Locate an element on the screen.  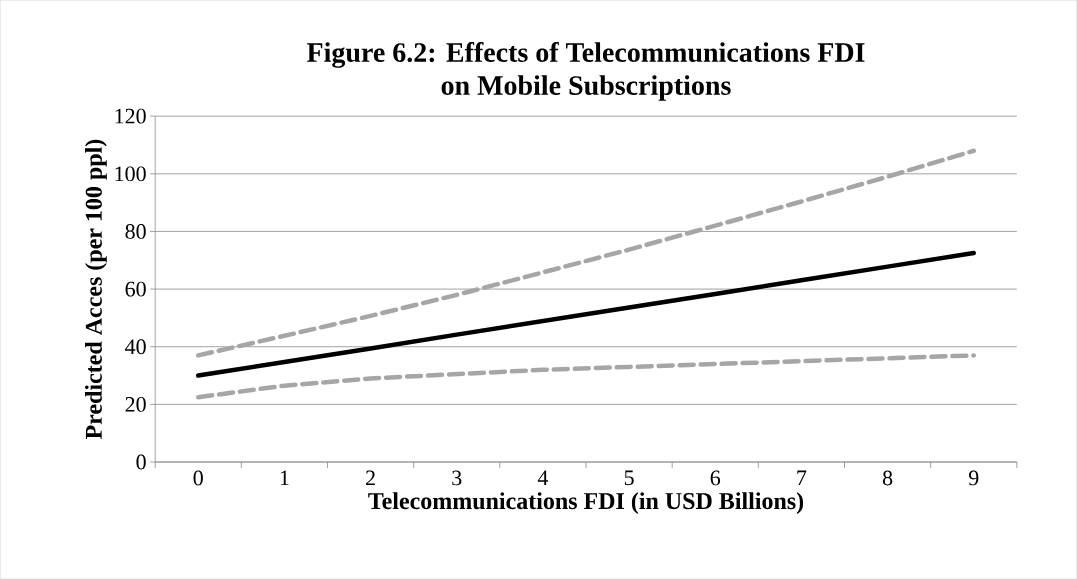
y-tick-label: 80 is located at coordinates (135, 231).